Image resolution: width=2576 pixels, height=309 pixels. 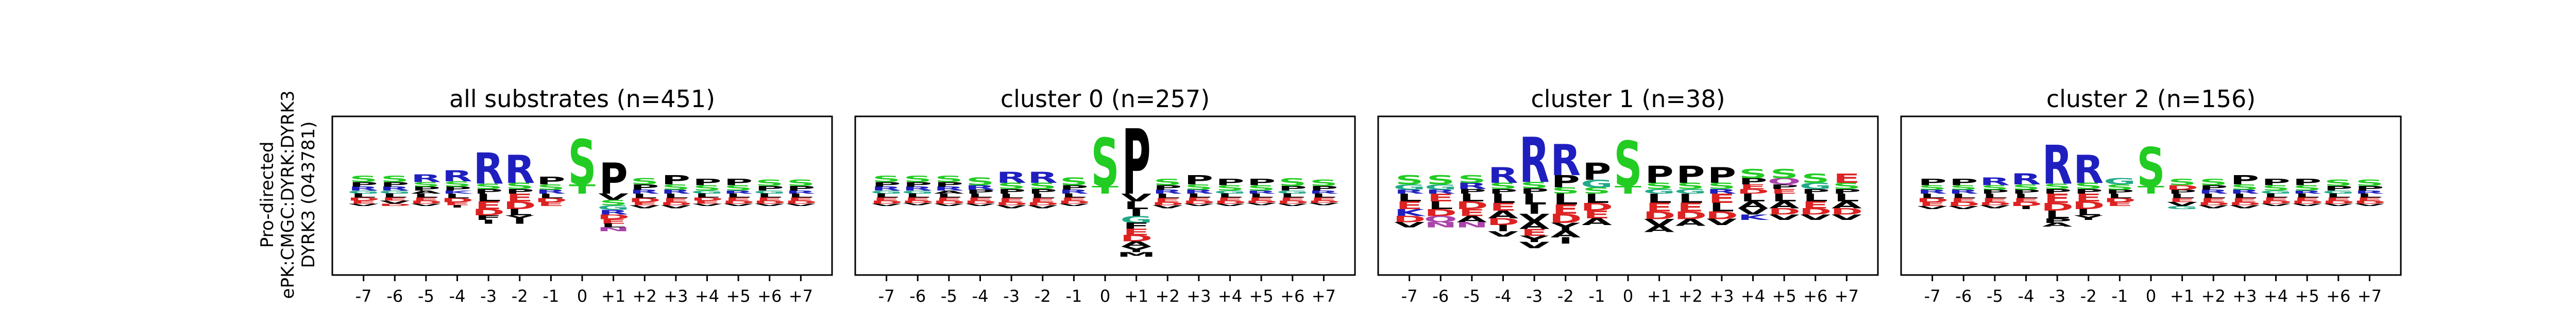 What do you see at coordinates (395, 296) in the screenshot?
I see `x-tick-label: -6` at bounding box center [395, 296].